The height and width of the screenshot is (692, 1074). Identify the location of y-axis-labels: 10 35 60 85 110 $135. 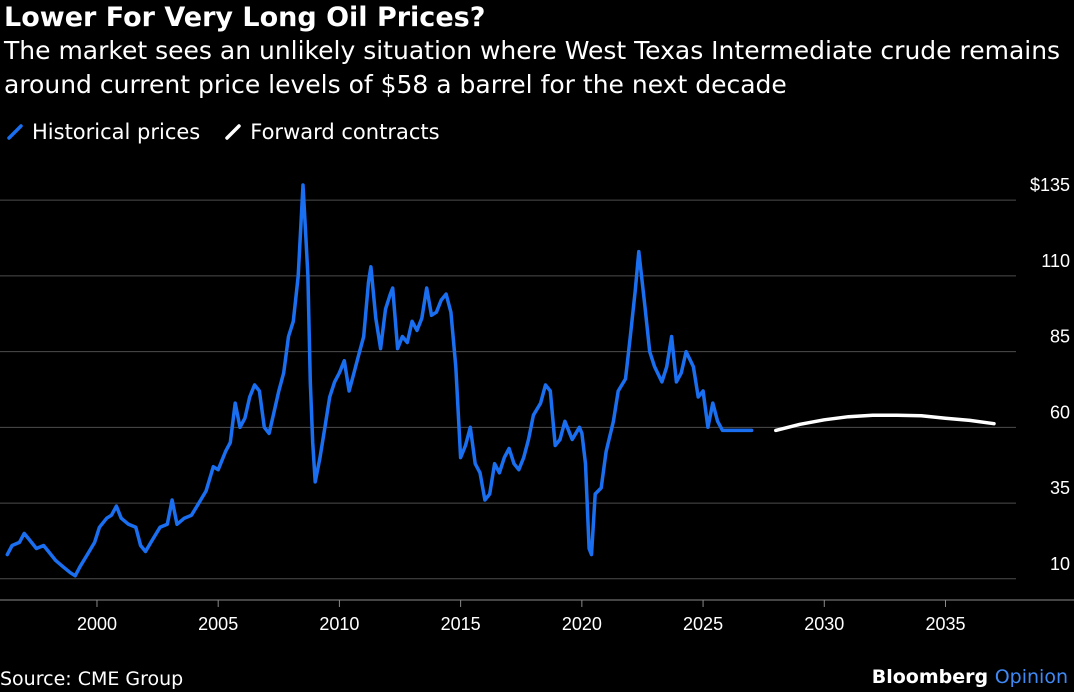
(1050, 374).